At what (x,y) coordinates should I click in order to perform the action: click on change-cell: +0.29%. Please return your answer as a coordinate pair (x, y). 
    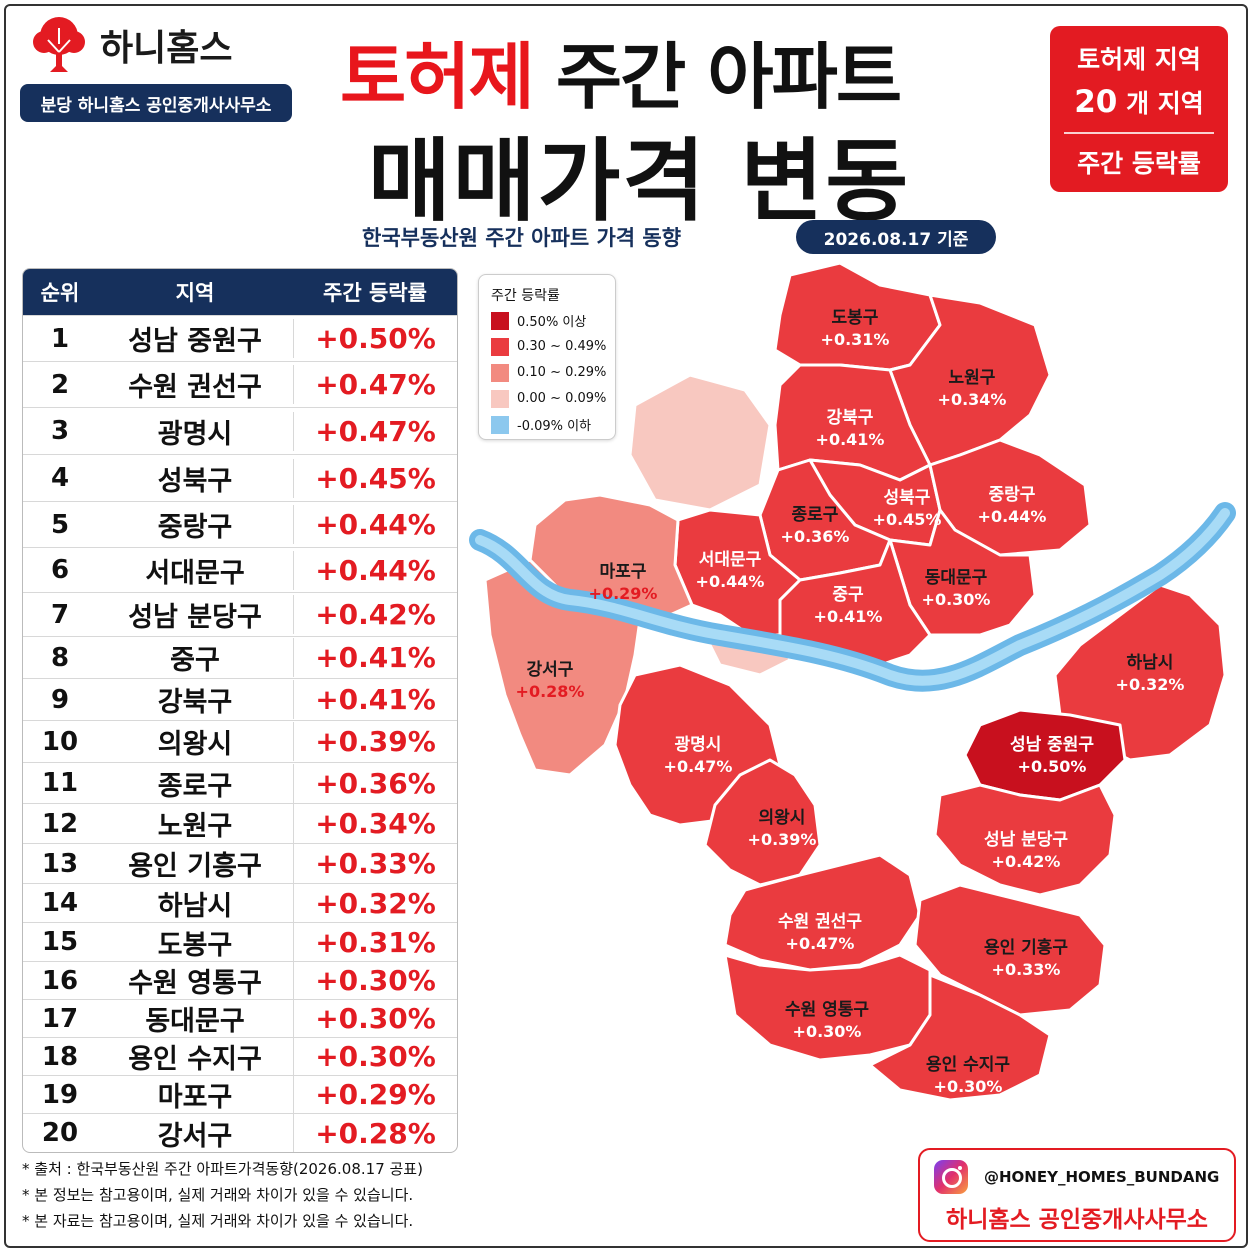
    Looking at the image, I should click on (375, 1094).